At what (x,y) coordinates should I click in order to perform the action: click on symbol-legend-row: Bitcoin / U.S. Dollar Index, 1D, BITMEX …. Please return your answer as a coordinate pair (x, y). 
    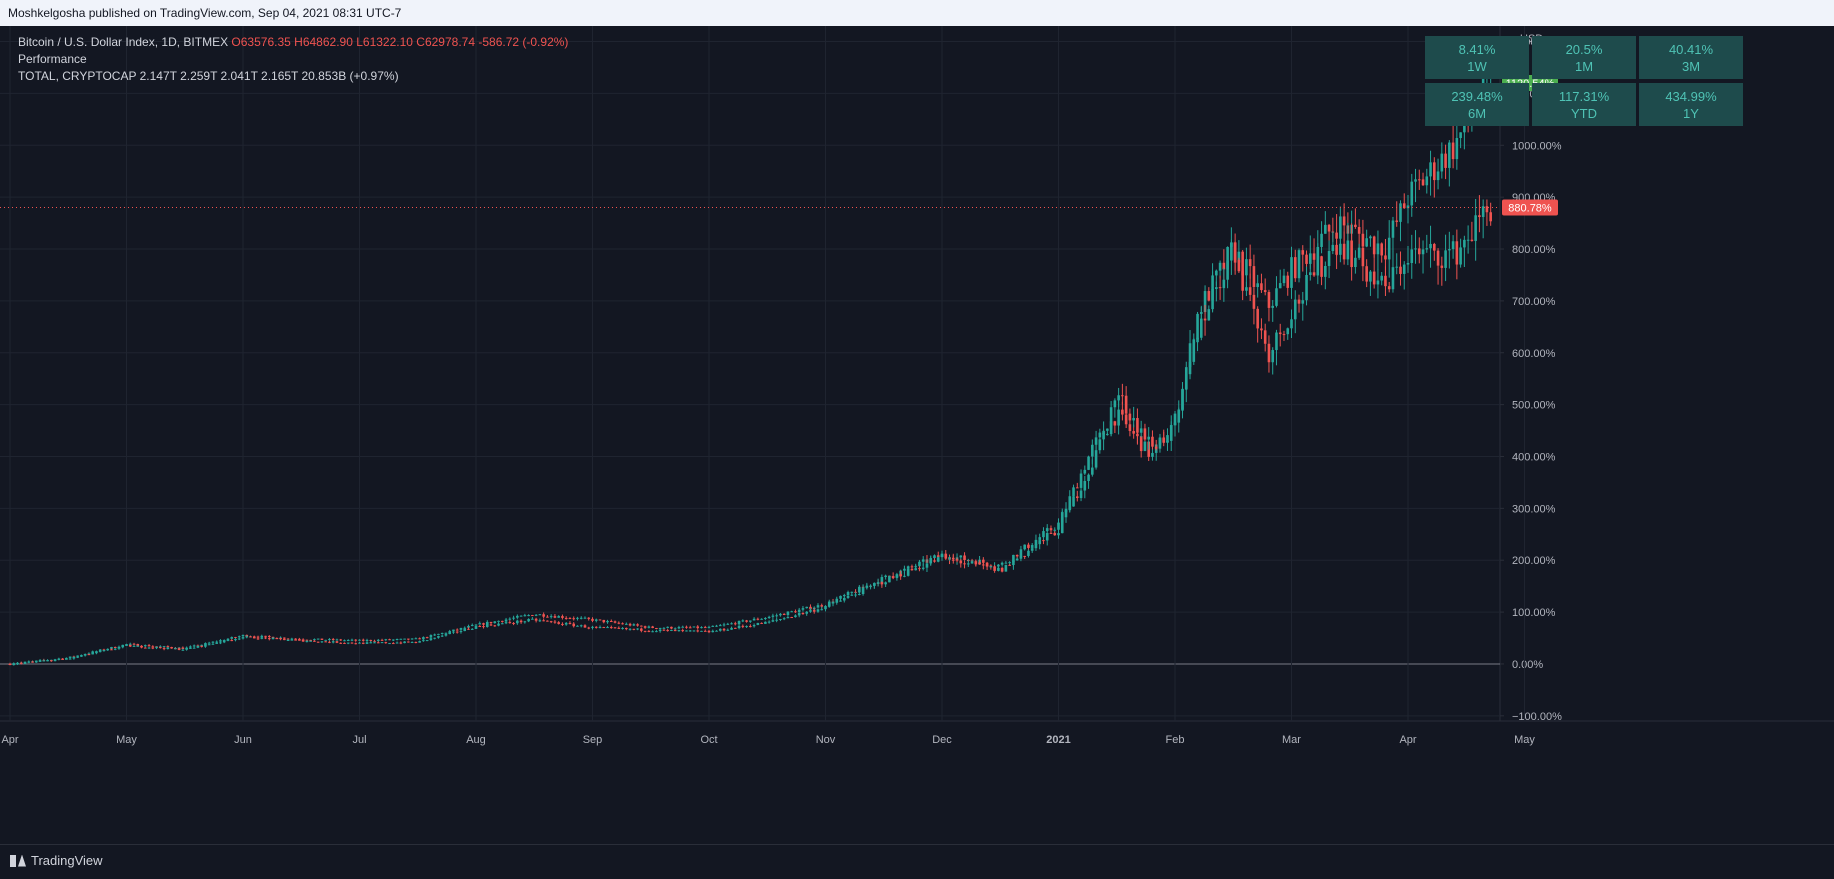
    Looking at the image, I should click on (293, 42).